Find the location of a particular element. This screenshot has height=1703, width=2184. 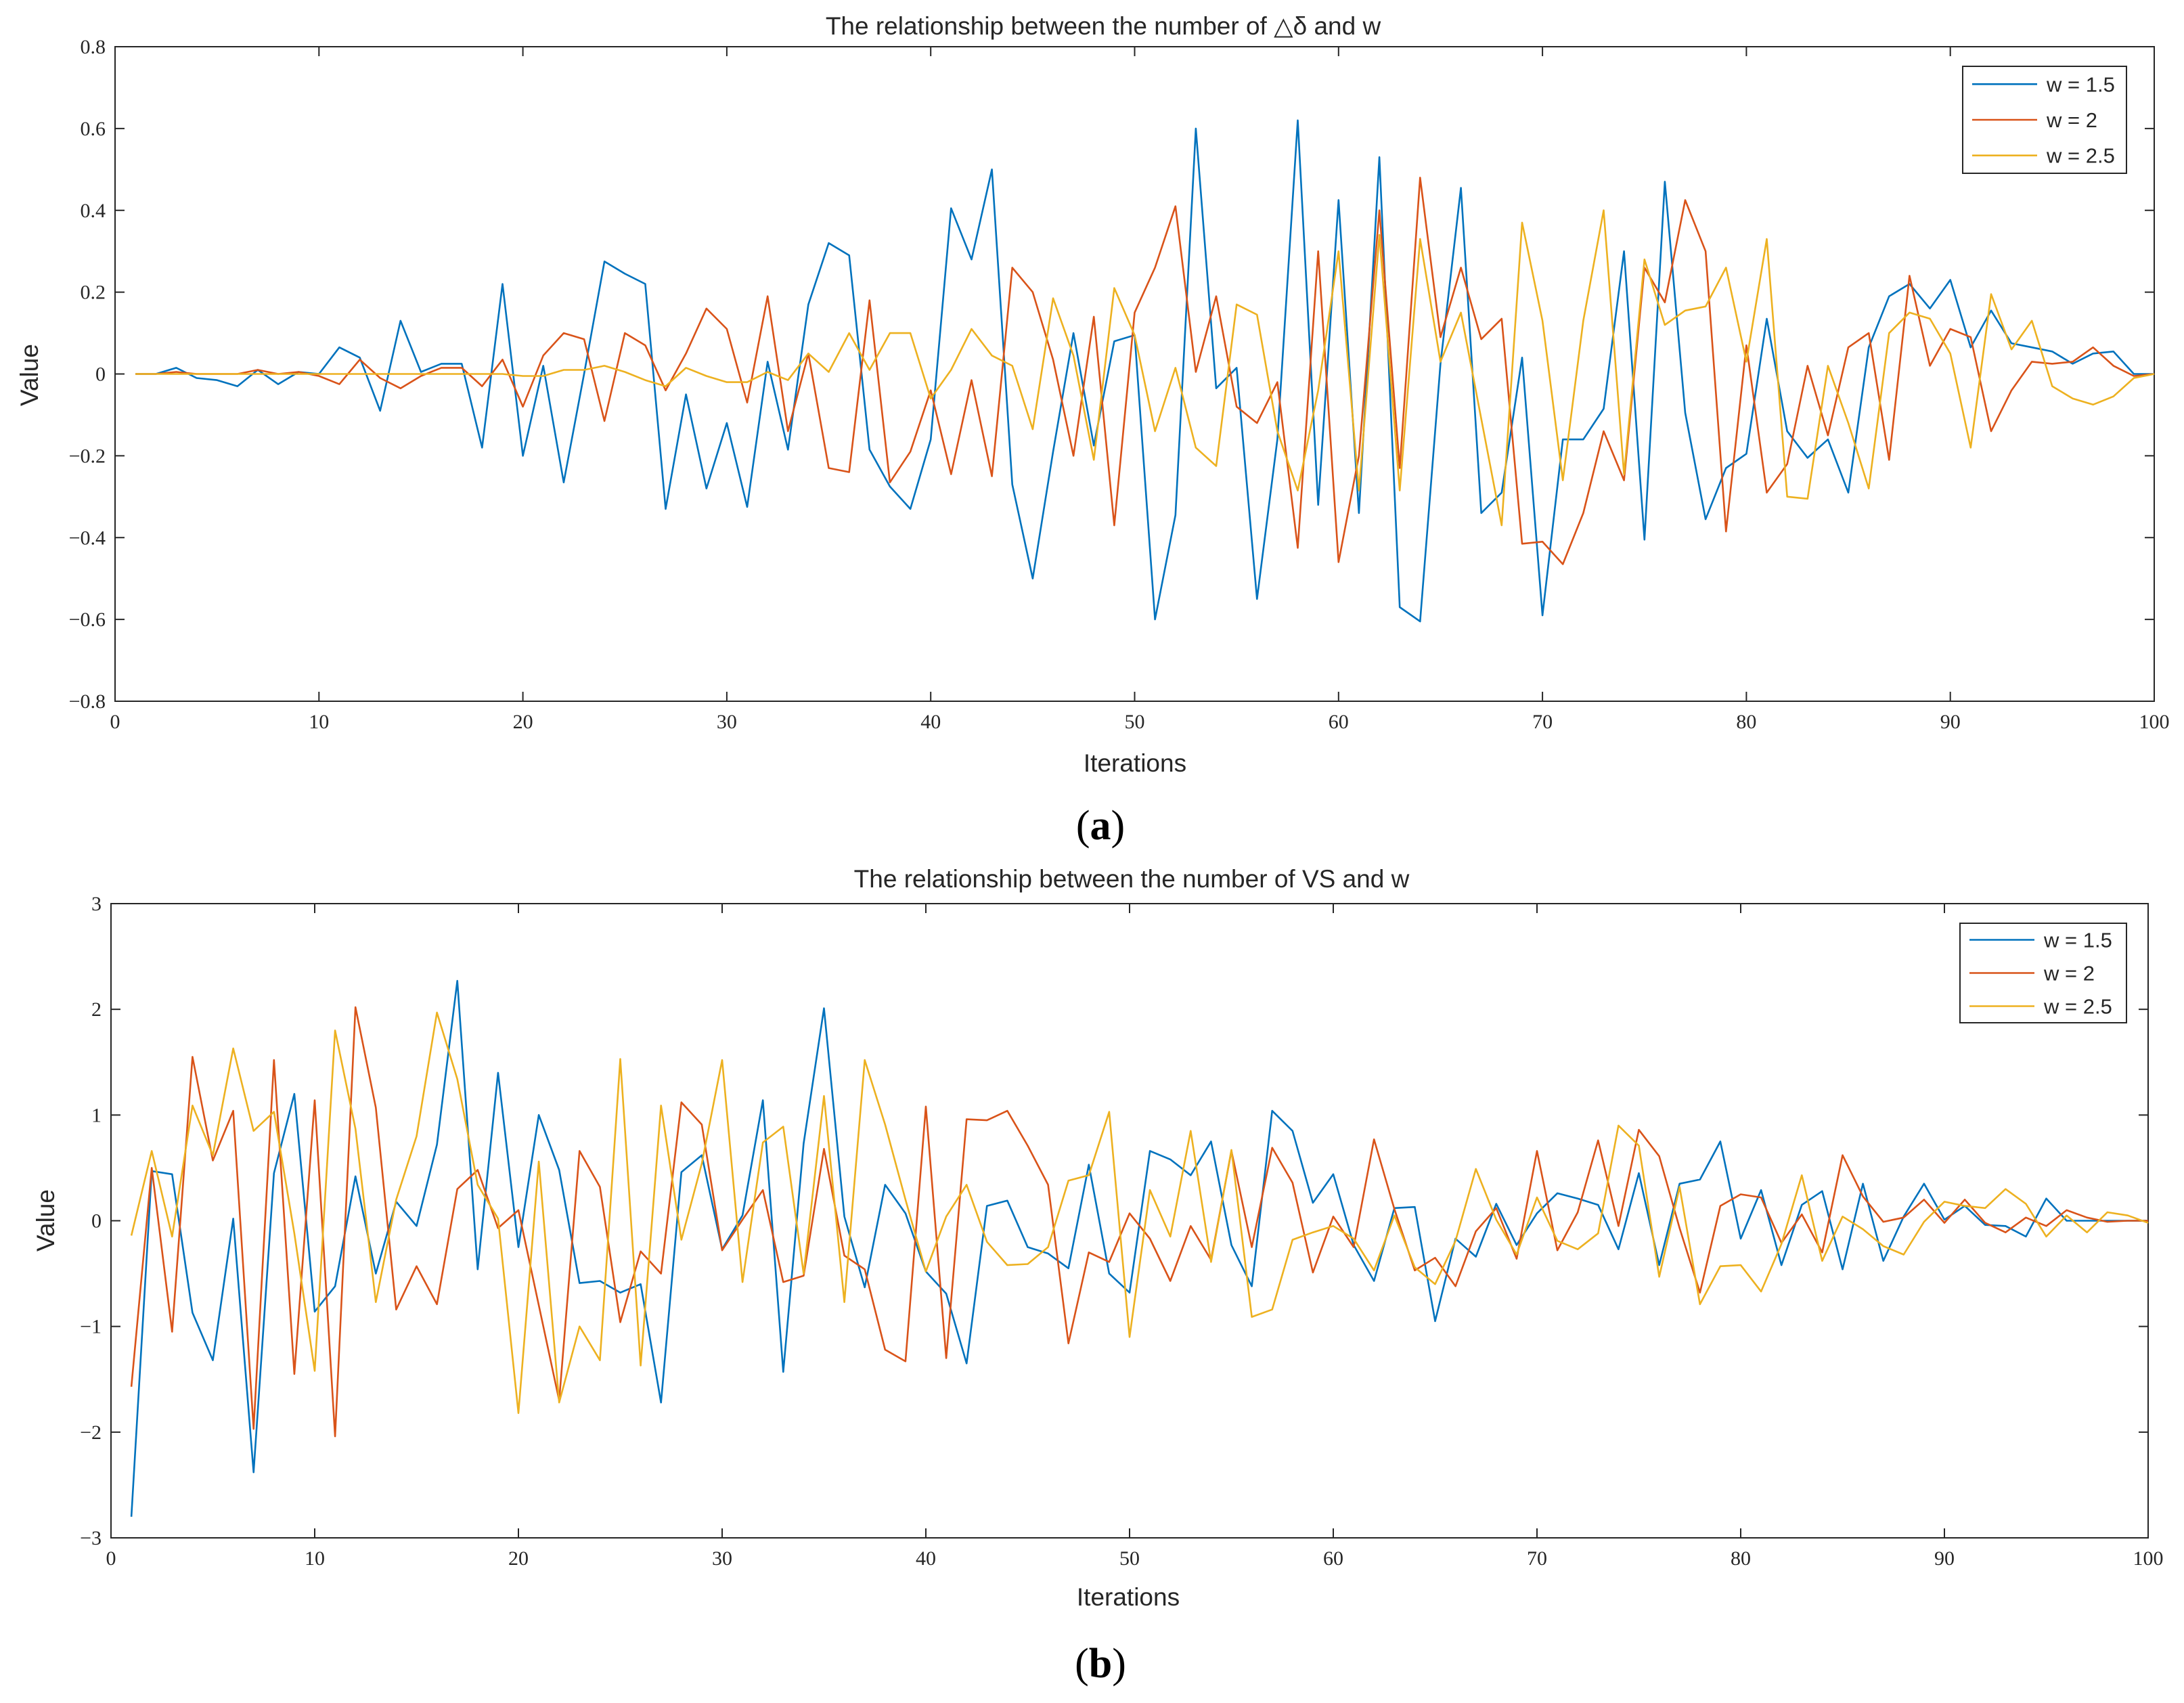

y-tick-label: 1 is located at coordinates (96, 1115).